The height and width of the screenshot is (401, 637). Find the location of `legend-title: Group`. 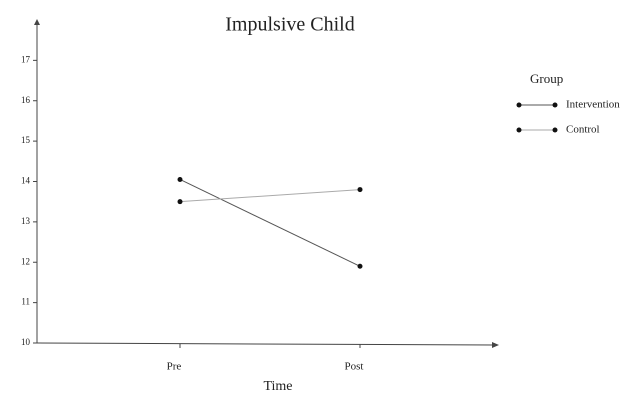

legend-title: Group is located at coordinates (546, 78).